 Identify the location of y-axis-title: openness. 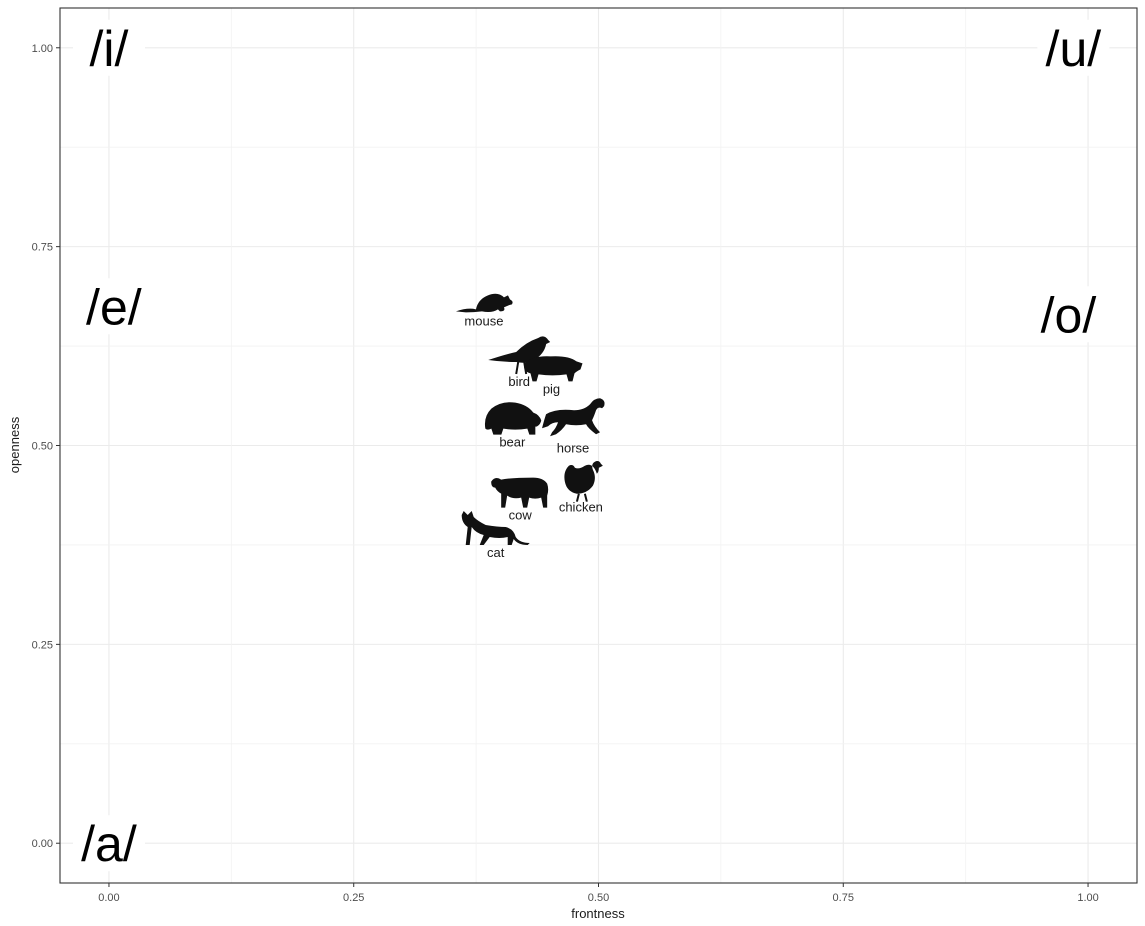
(14, 444).